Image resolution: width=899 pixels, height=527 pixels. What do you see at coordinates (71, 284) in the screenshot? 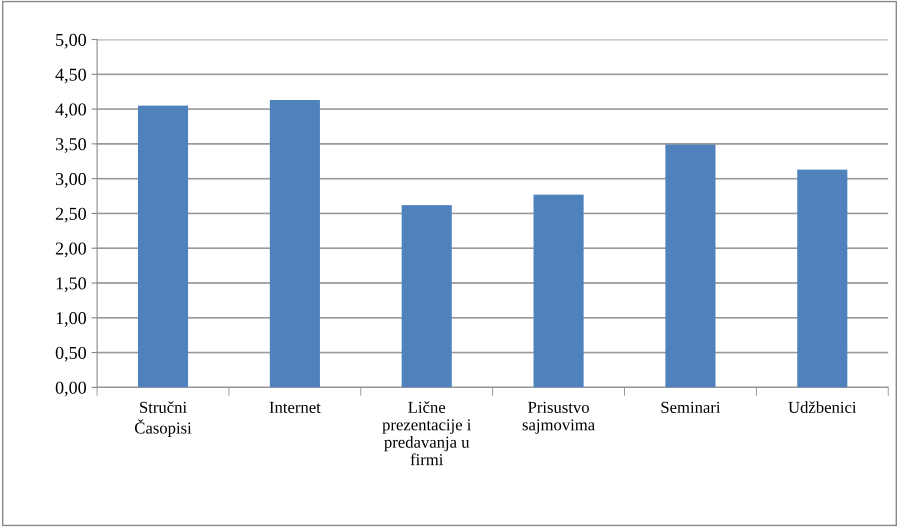
I see `y-tick-label: 1,50` at bounding box center [71, 284].